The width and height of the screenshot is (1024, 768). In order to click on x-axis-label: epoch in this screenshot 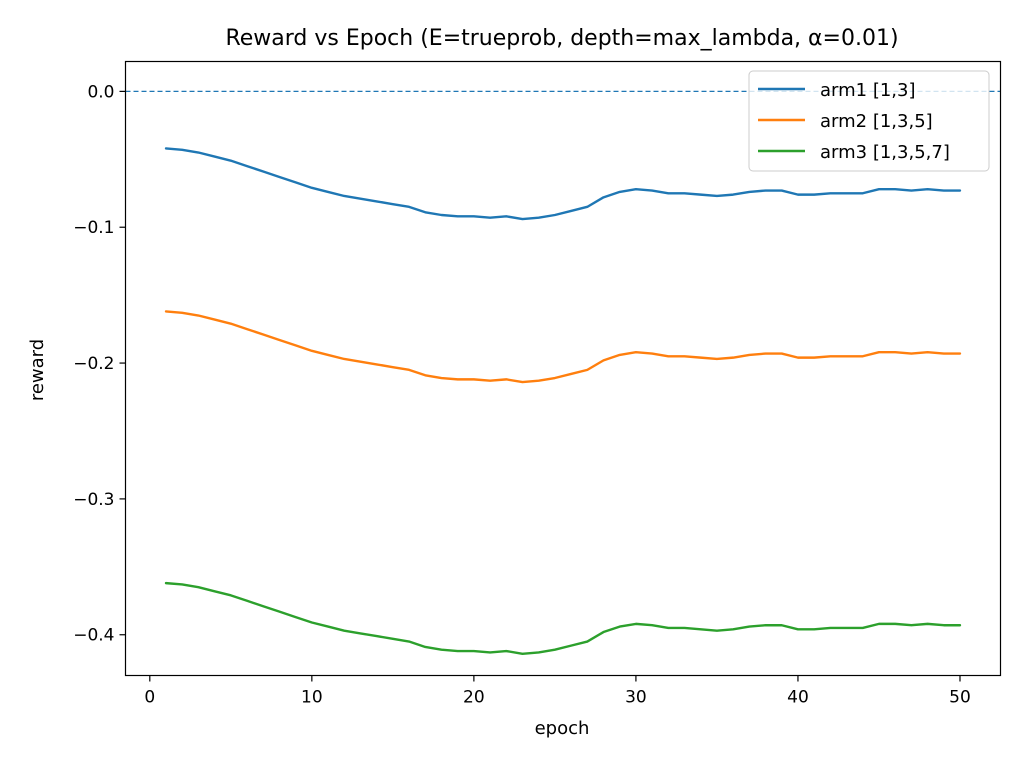, I will do `click(562, 728)`.